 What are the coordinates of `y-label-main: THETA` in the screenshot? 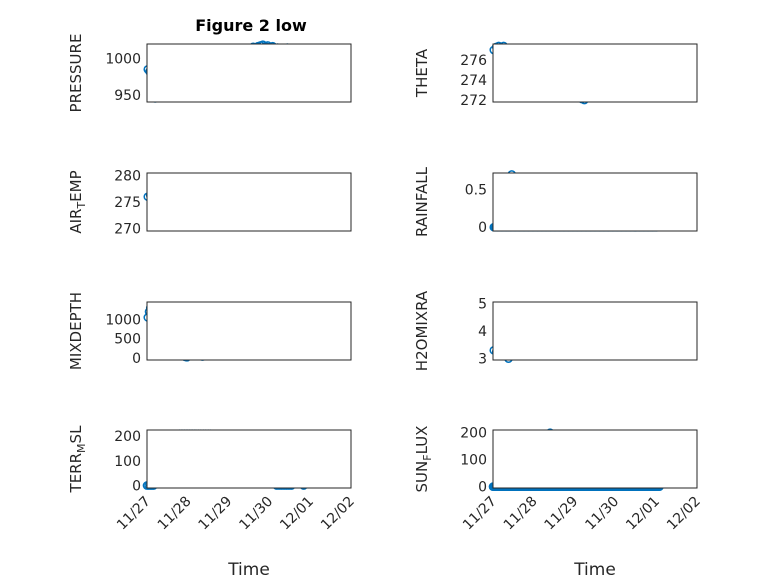 It's located at (422, 73).